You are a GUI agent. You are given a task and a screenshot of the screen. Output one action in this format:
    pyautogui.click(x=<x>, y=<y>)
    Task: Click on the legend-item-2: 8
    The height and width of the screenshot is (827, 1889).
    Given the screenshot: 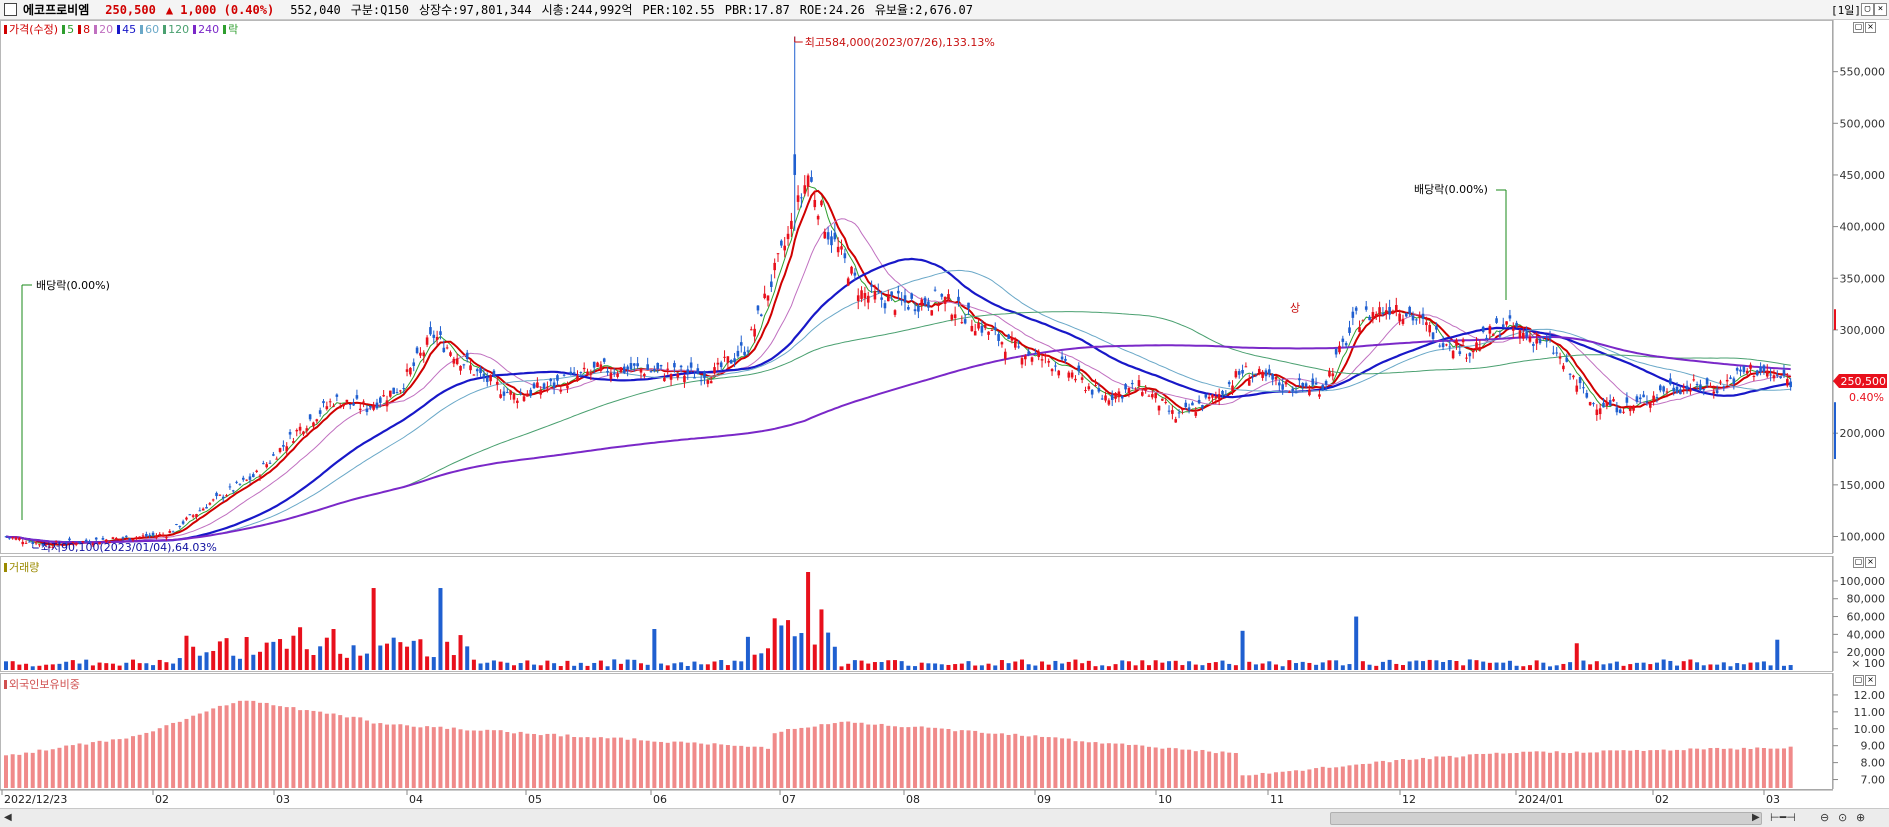 What is the action you would take?
    pyautogui.click(x=84, y=29)
    